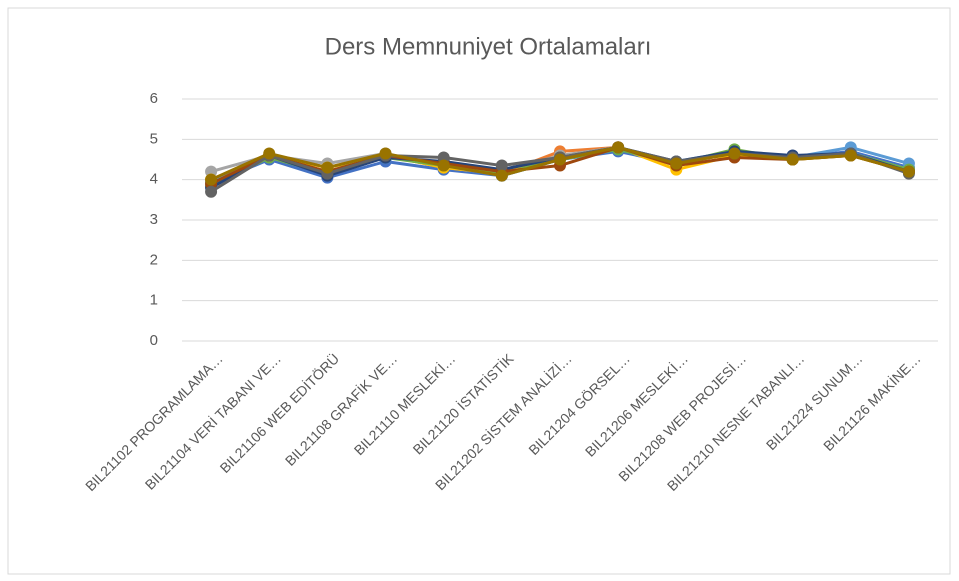 This screenshot has height=581, width=959. What do you see at coordinates (488, 46) in the screenshot?
I see `chart-title: Ders Memnuniyet Ortalamaları` at bounding box center [488, 46].